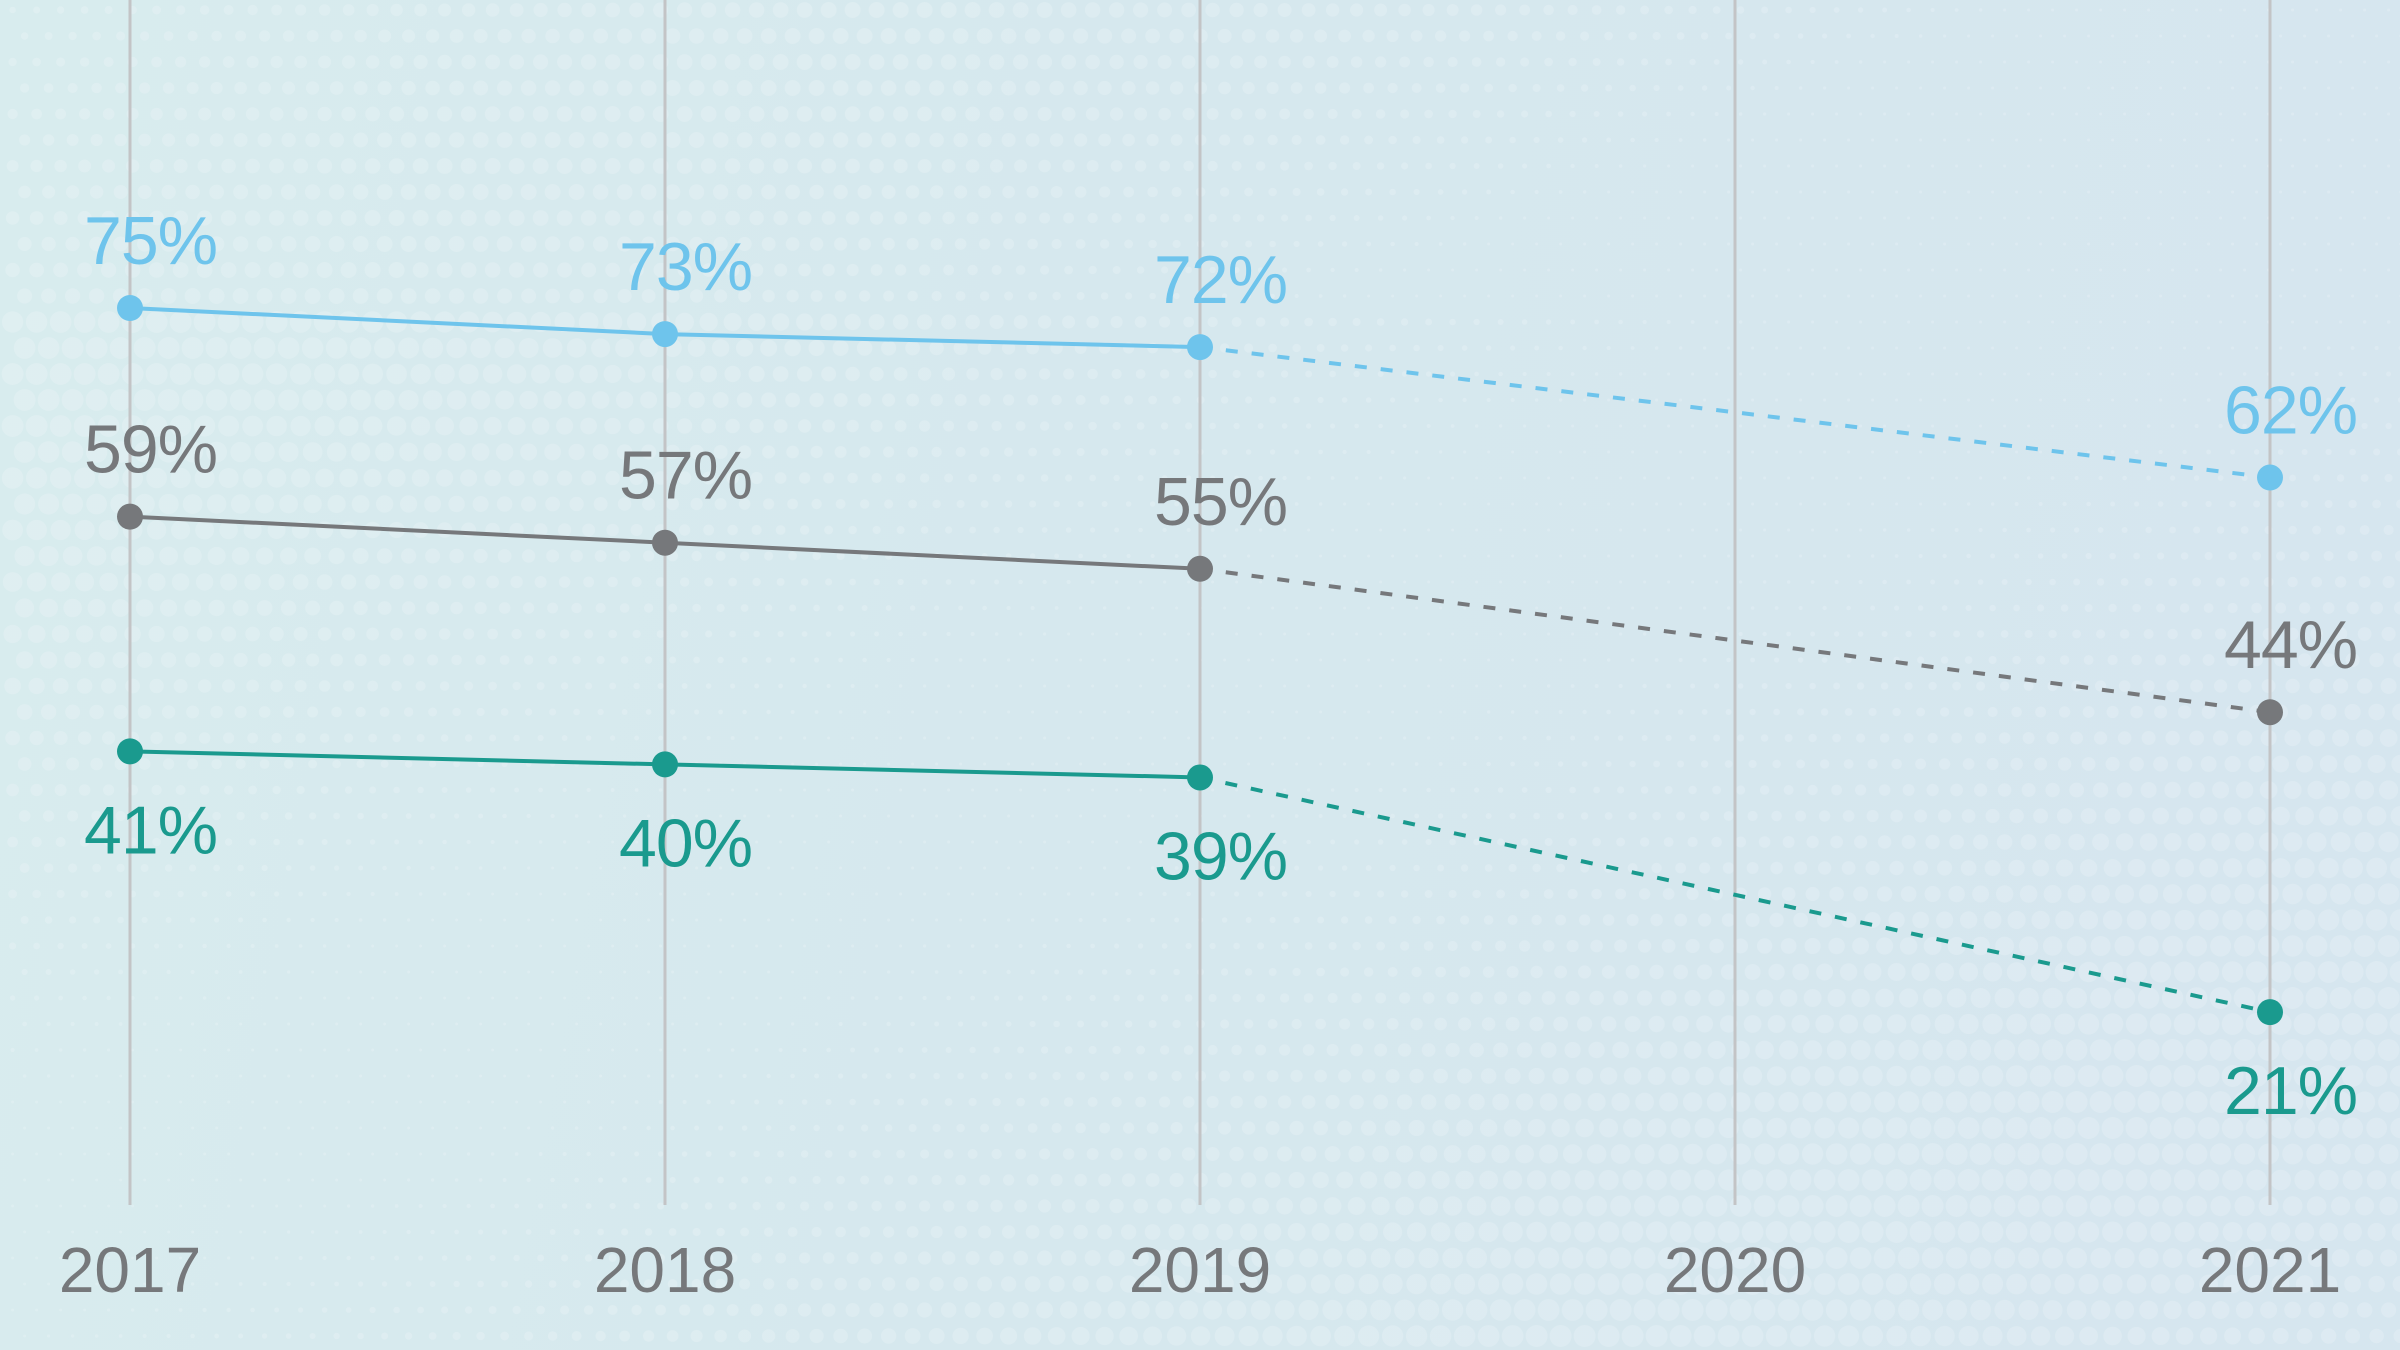  I want to click on year-column-2021: 2021, so click(2270, 653).